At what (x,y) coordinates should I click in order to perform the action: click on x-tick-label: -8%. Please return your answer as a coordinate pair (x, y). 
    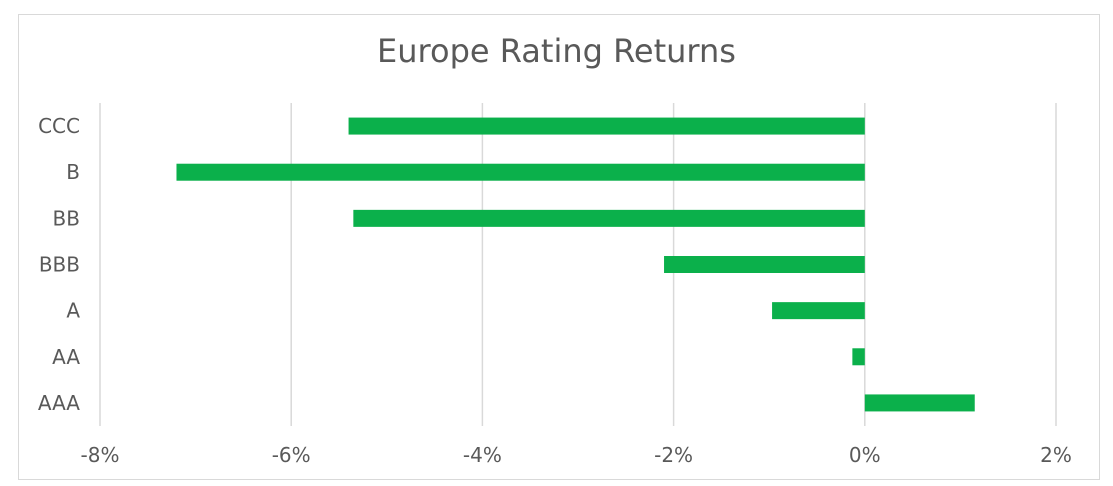
    Looking at the image, I should click on (100, 455).